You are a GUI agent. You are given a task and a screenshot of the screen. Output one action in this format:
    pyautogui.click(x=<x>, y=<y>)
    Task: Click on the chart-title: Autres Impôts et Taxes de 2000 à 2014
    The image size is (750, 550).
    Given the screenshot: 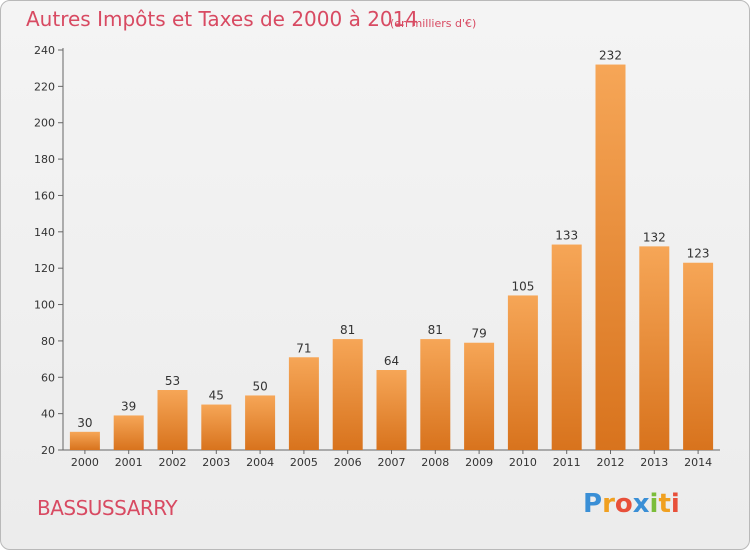 What is the action you would take?
    pyautogui.click(x=222, y=19)
    